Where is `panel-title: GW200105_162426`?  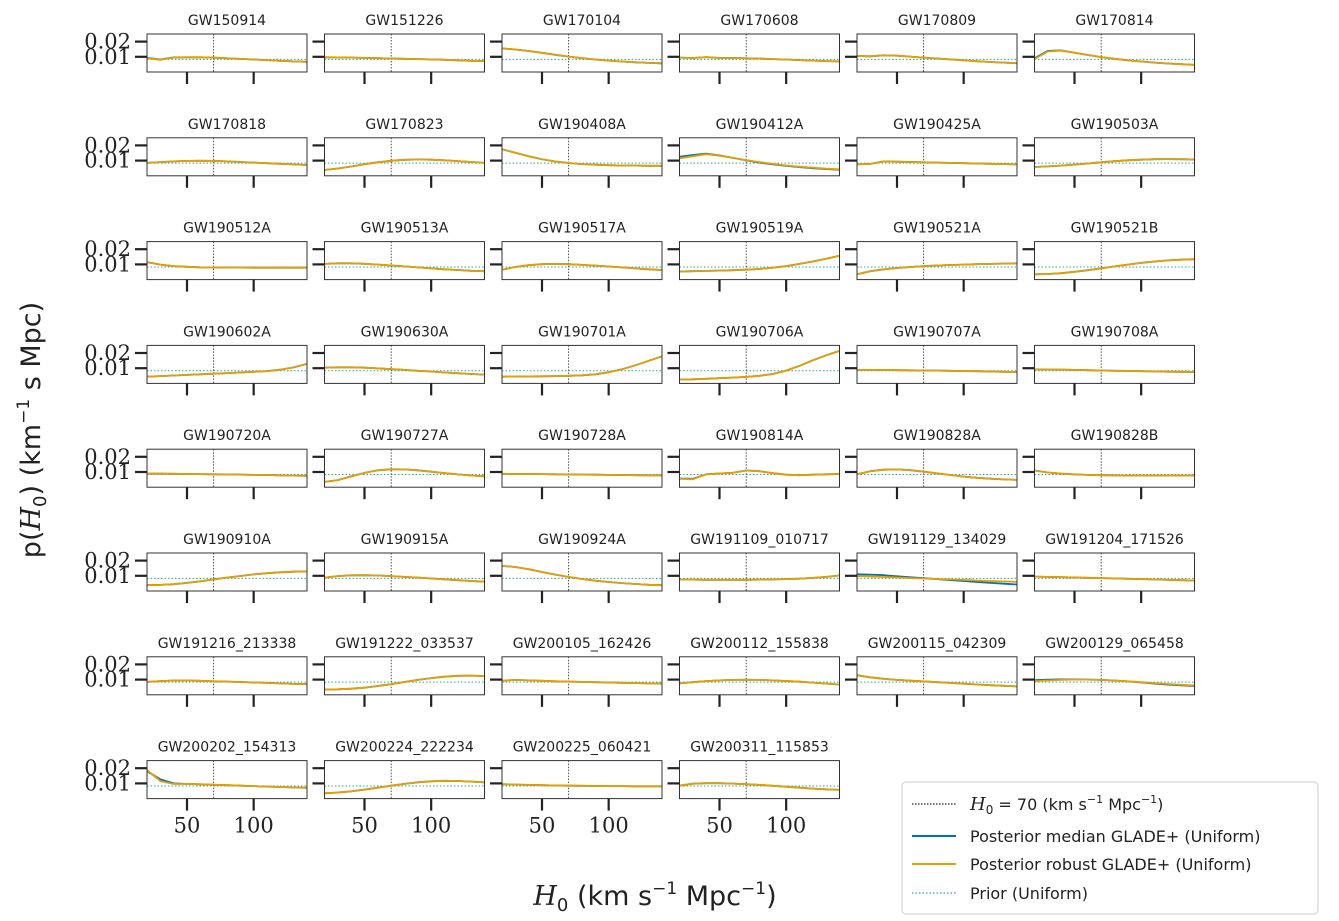
panel-title: GW200105_162426 is located at coordinates (582, 644).